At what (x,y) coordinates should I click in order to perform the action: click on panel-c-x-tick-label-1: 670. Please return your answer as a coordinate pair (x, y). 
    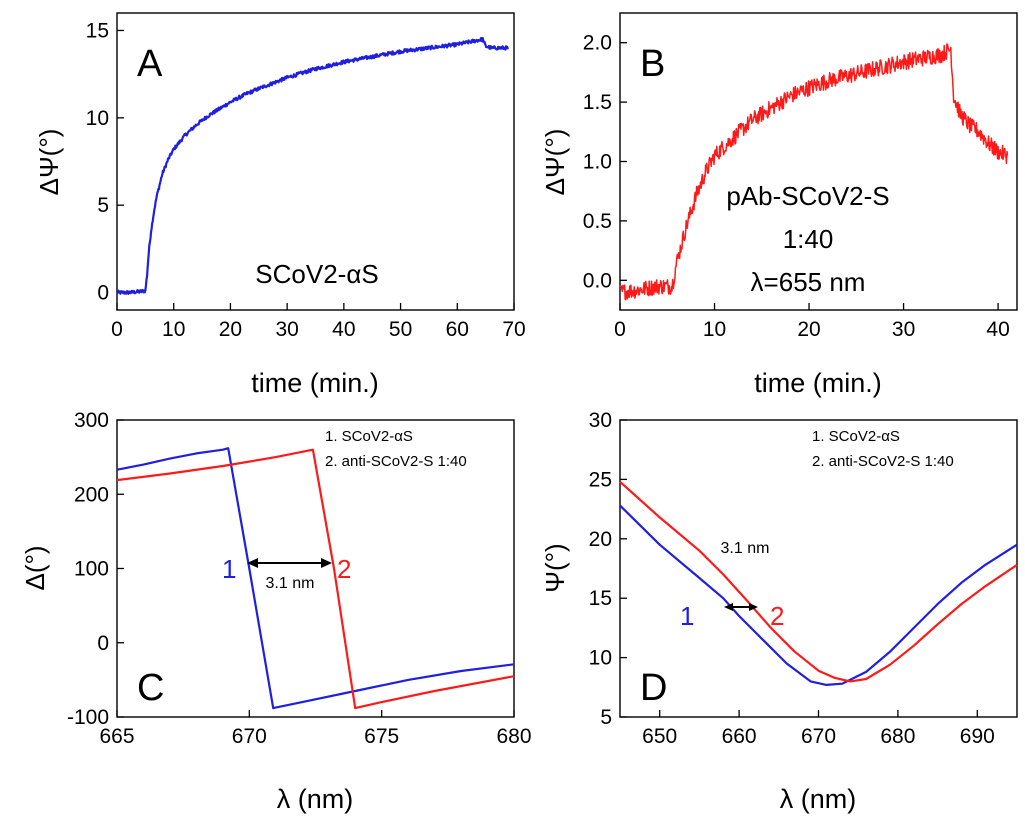
    Looking at the image, I should click on (249, 736).